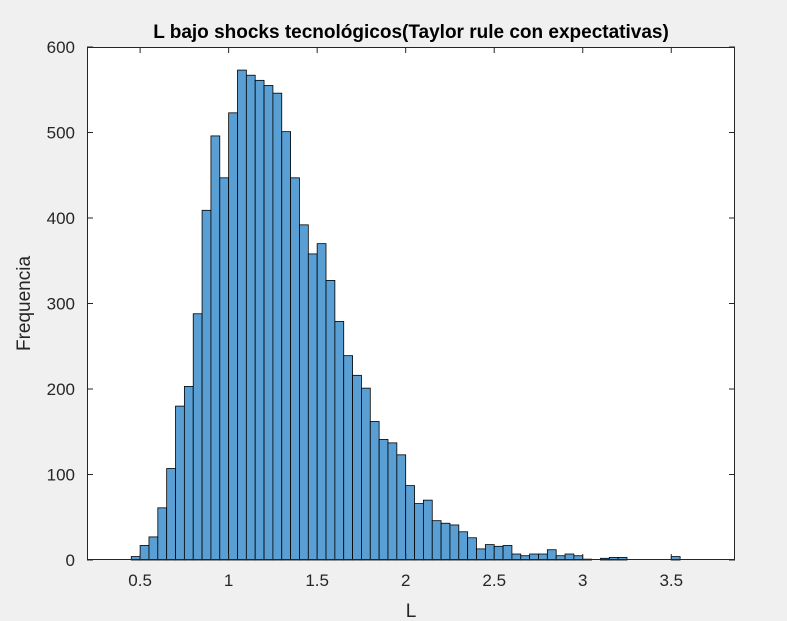 This screenshot has height=621, width=787. Describe the element at coordinates (61, 47) in the screenshot. I see `y-tick-label: 600` at that location.